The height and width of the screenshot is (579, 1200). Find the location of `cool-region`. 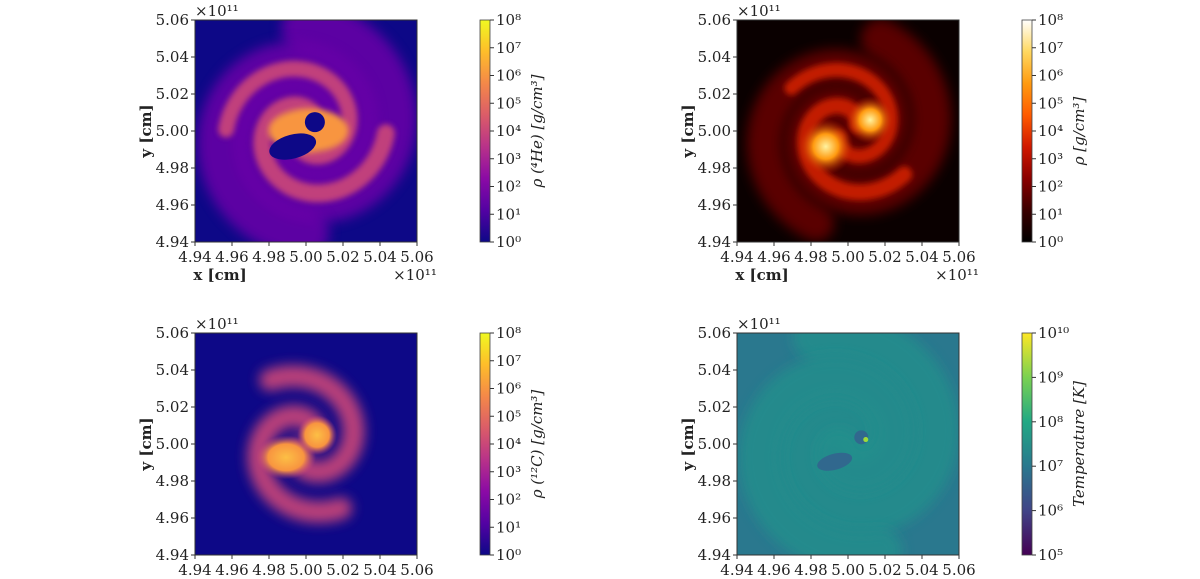

cool-region is located at coordinates (835, 461).